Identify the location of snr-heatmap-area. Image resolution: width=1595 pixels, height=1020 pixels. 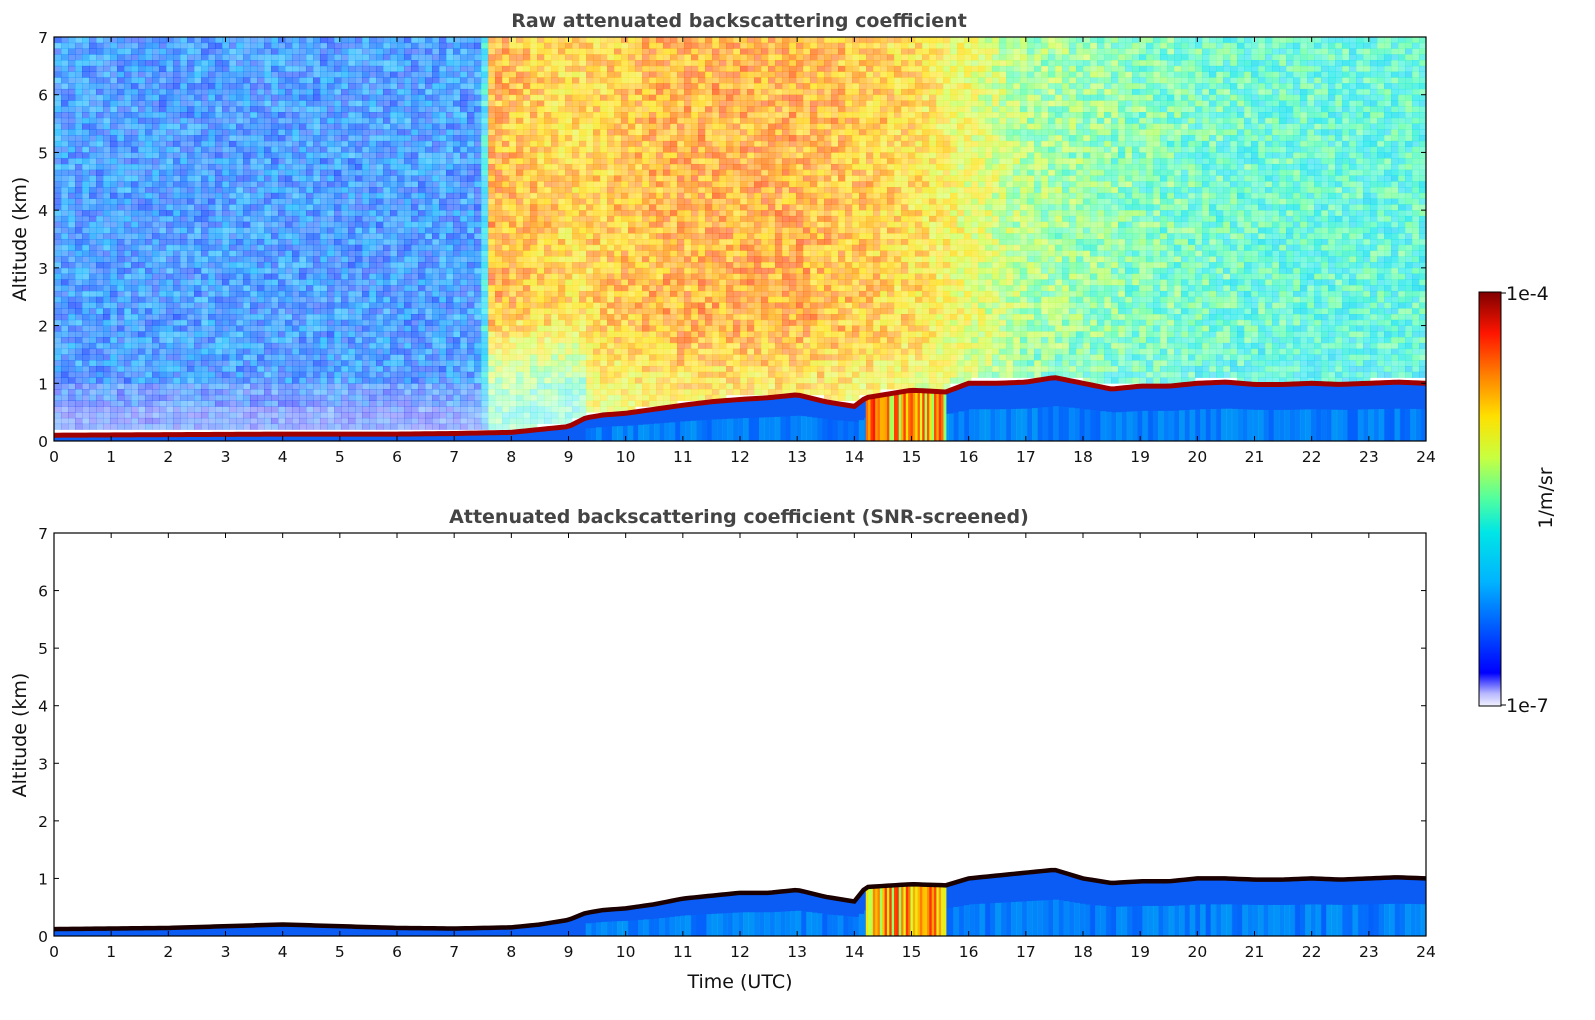
(740, 901).